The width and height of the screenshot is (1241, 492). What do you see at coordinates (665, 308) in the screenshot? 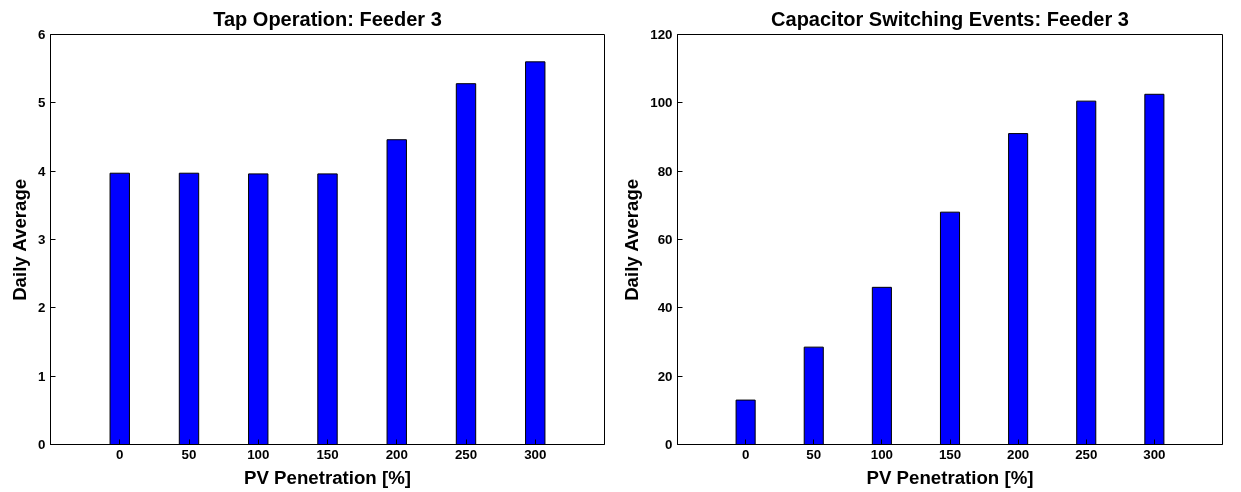
I see `y-tick-label: 40` at bounding box center [665, 308].